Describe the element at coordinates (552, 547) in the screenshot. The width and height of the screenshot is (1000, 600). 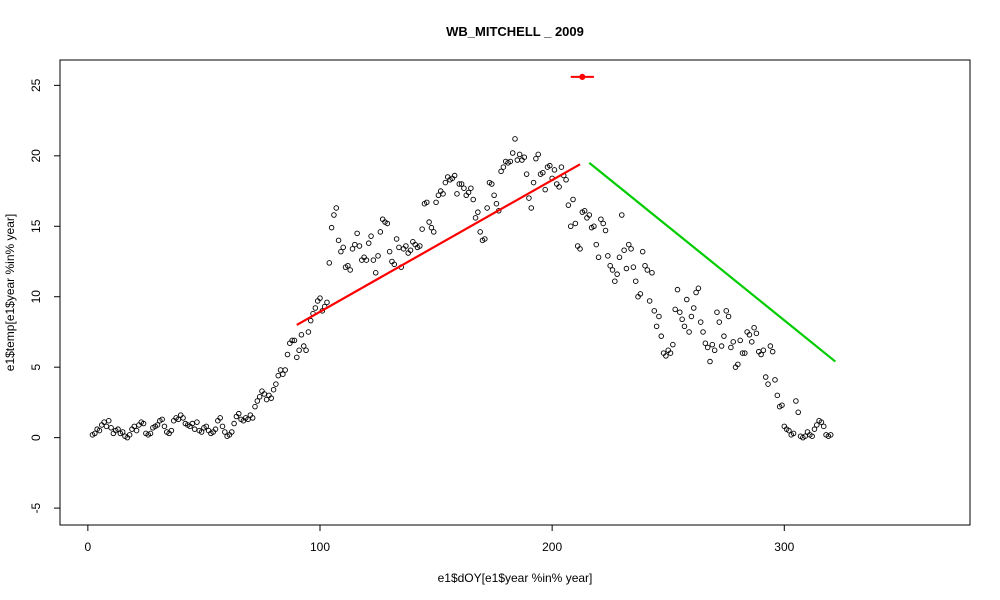
I see `x-tick-label: 200` at that location.